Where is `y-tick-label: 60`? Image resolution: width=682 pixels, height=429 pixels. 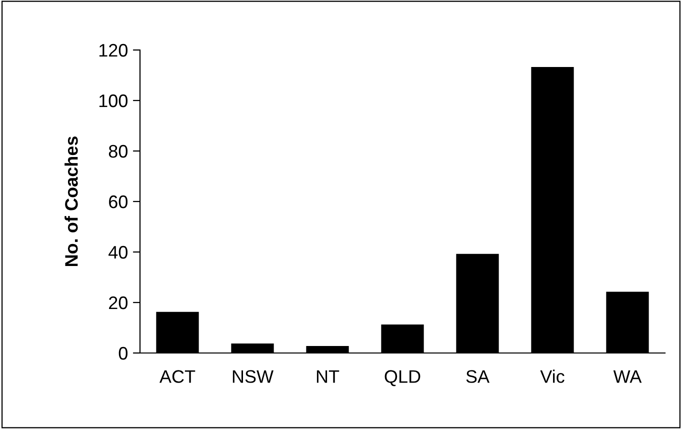
y-tick-label: 60 is located at coordinates (118, 201).